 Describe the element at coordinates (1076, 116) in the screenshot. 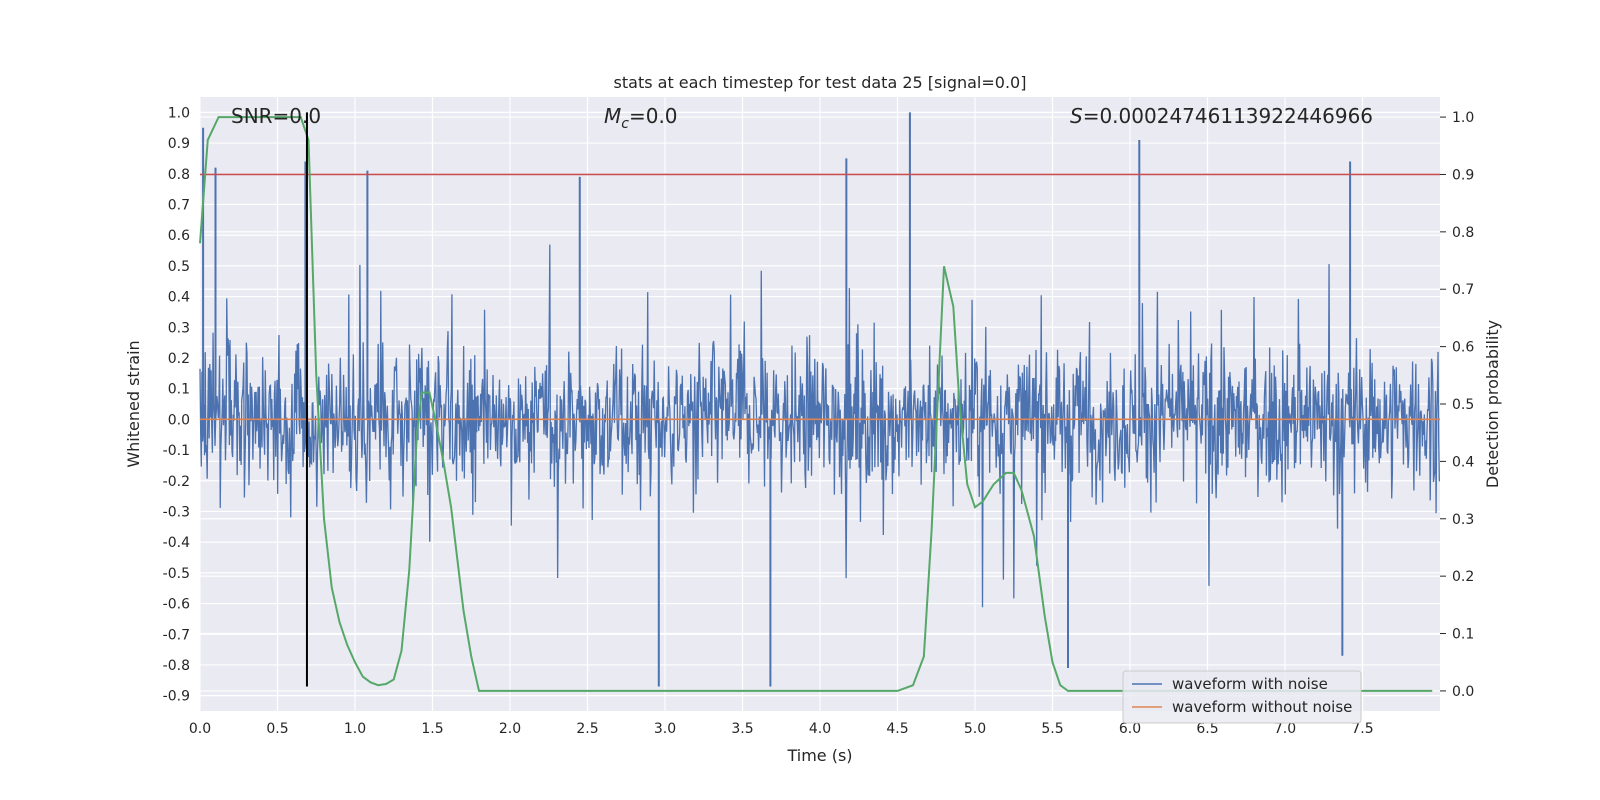

I see `s-symbol: S` at that location.